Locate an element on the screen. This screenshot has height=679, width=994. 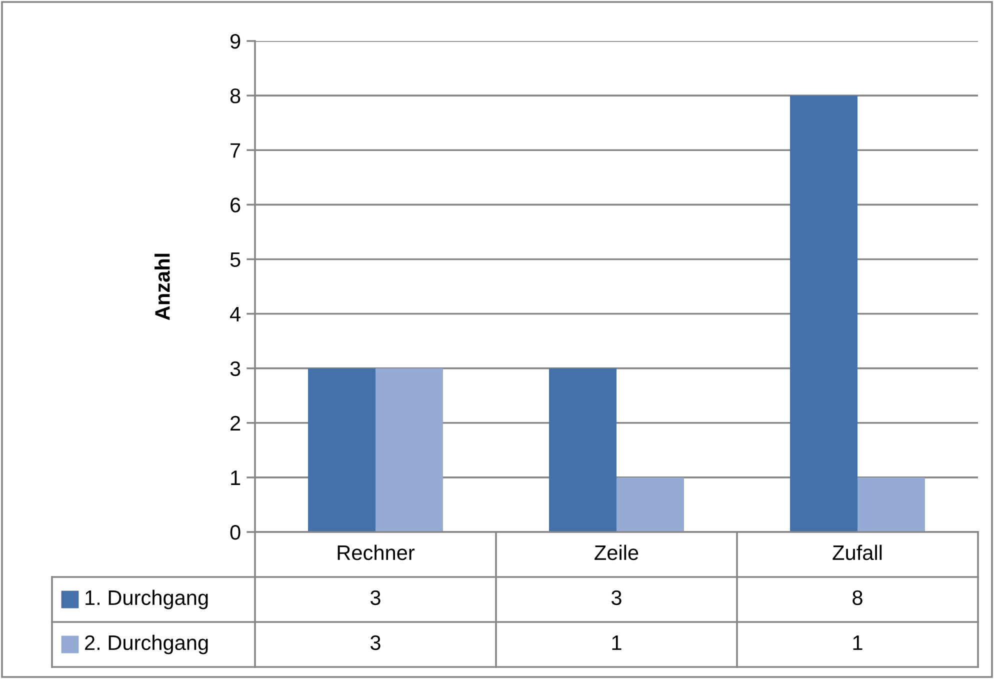
y-tick-label: 2 is located at coordinates (235, 423).